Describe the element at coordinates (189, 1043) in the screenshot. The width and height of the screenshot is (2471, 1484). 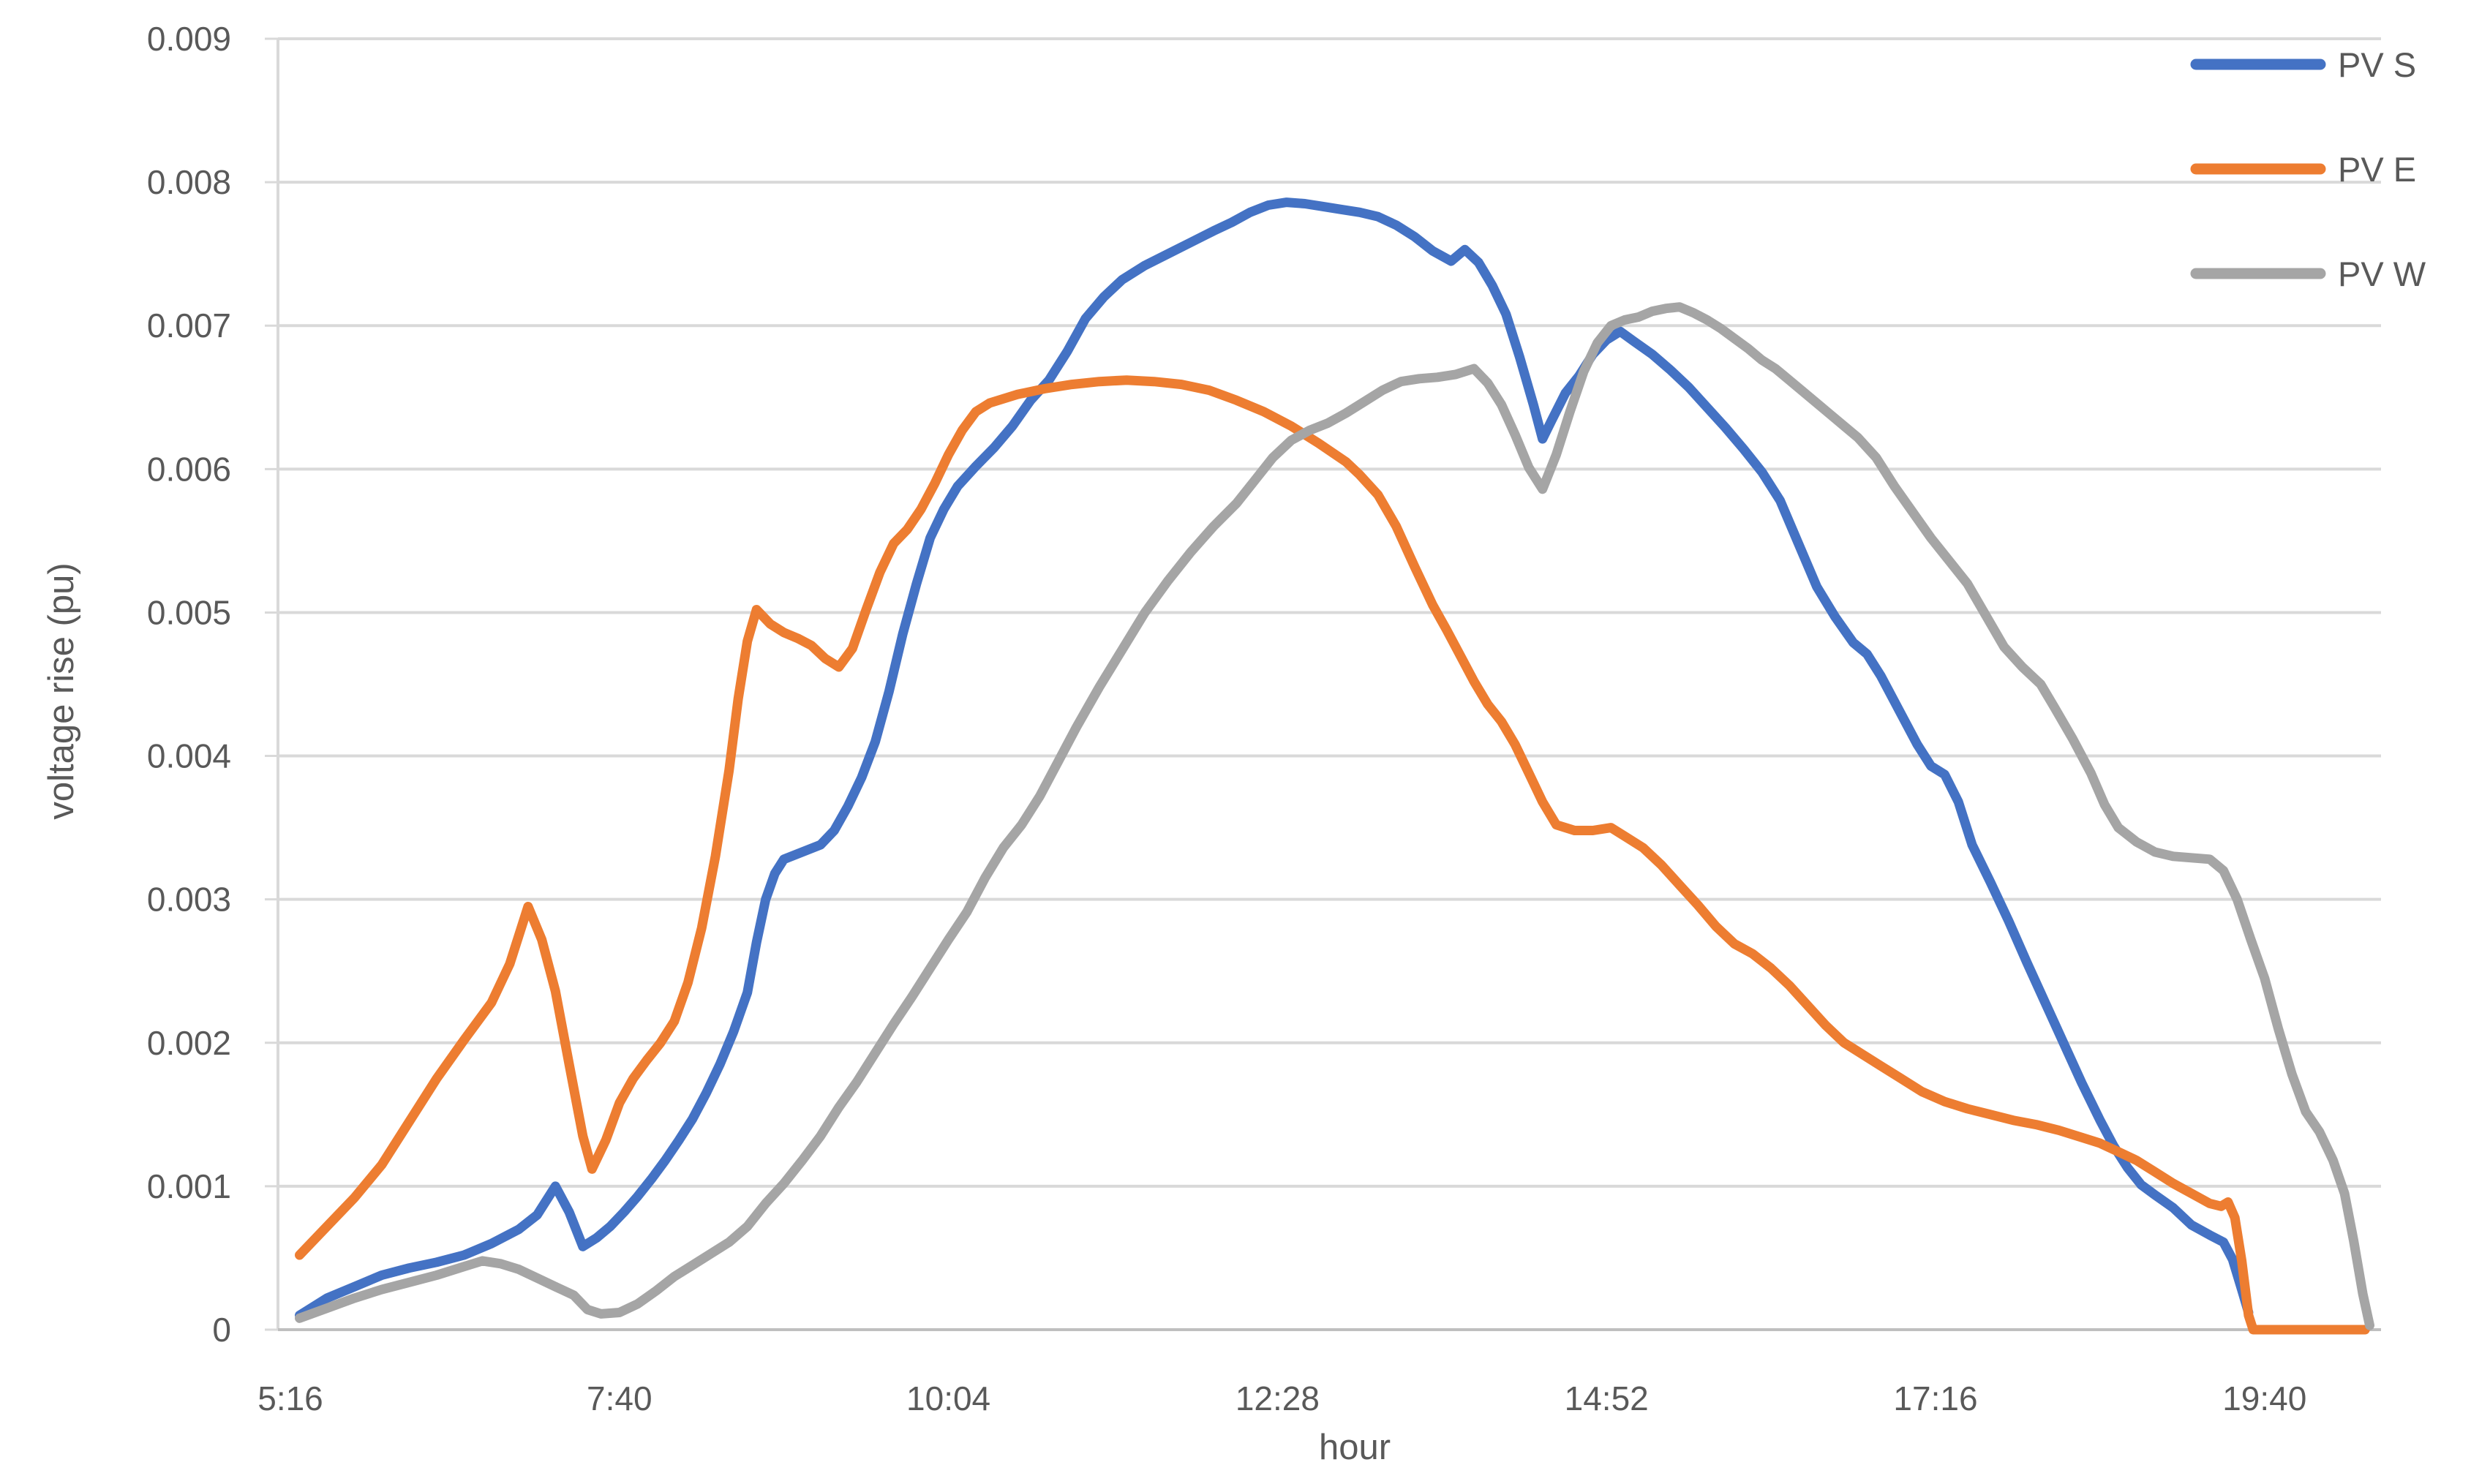
I see `y-tick-label-0.002: 0.002` at that location.